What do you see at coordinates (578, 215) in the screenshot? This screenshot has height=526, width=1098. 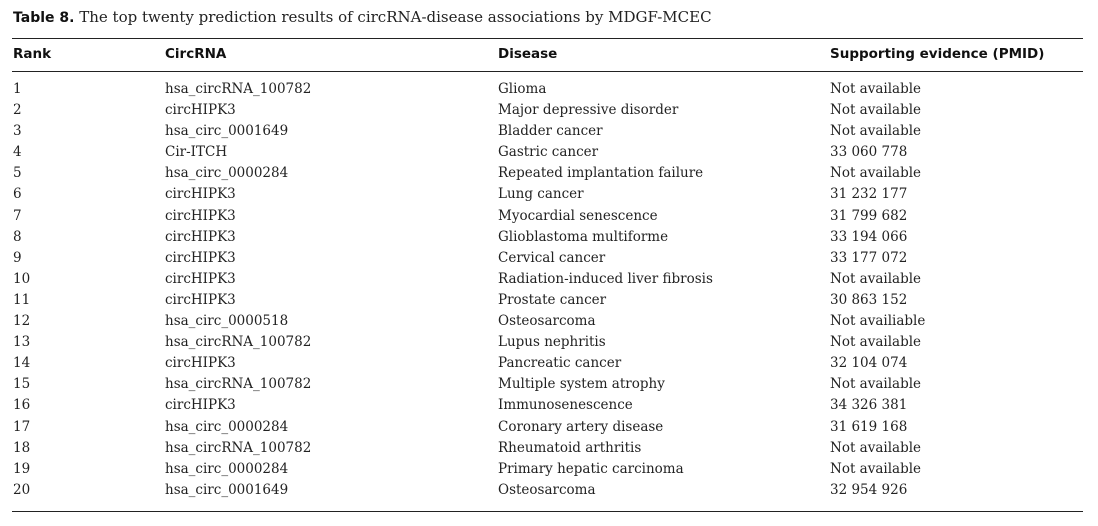 I see `cell-disease: Myocardial senescence` at bounding box center [578, 215].